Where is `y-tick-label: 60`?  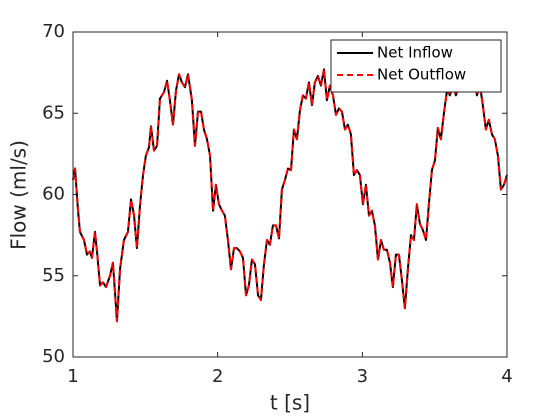
y-tick-label: 60 is located at coordinates (53, 194).